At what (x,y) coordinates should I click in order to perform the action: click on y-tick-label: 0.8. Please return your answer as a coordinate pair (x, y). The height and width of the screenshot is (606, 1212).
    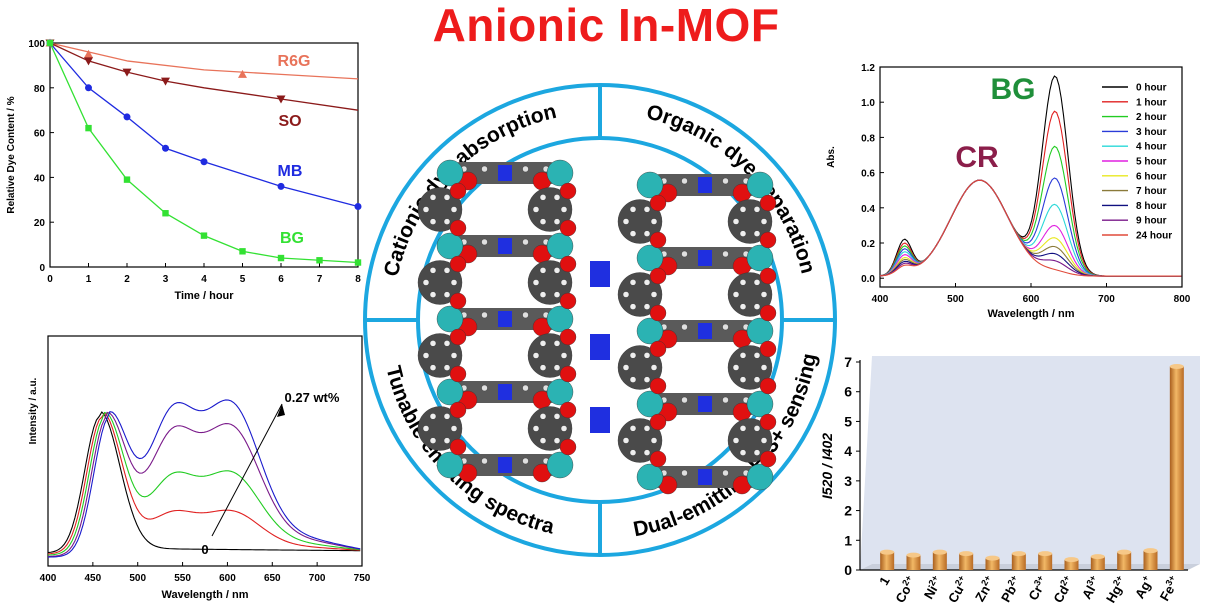
    Looking at the image, I should click on (868, 138).